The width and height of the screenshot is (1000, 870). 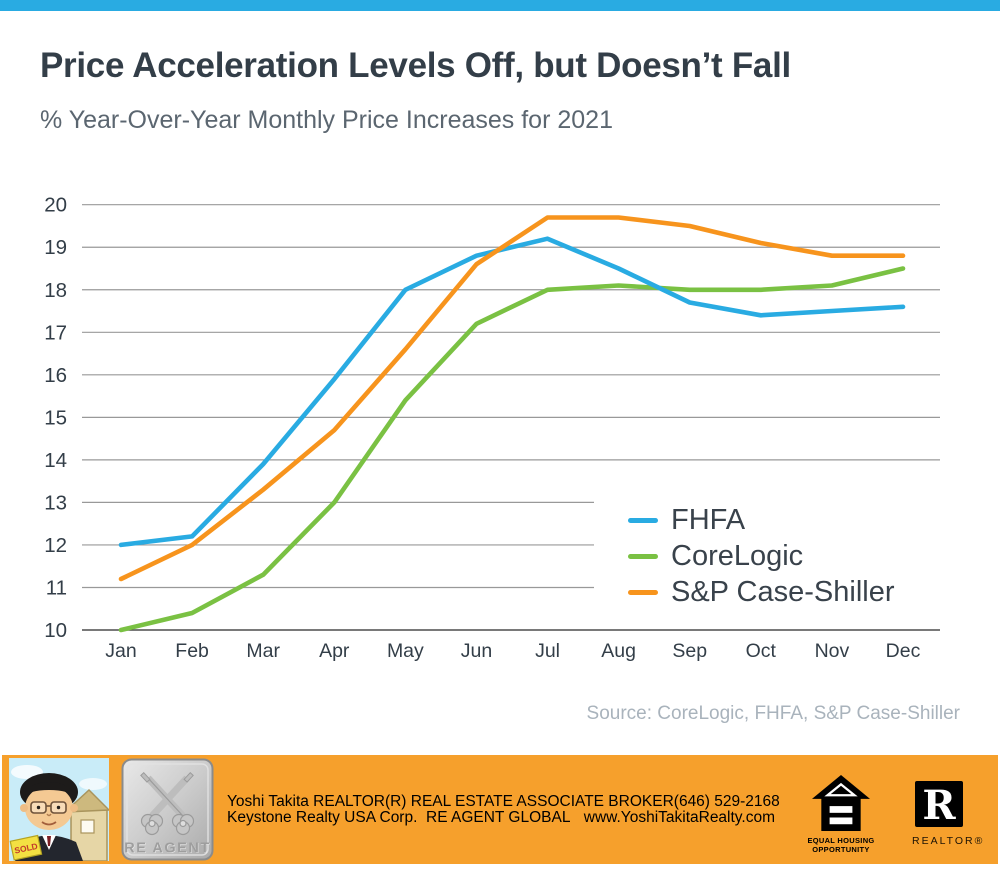 I want to click on svg-text: RE AGENT, so click(x=168, y=849).